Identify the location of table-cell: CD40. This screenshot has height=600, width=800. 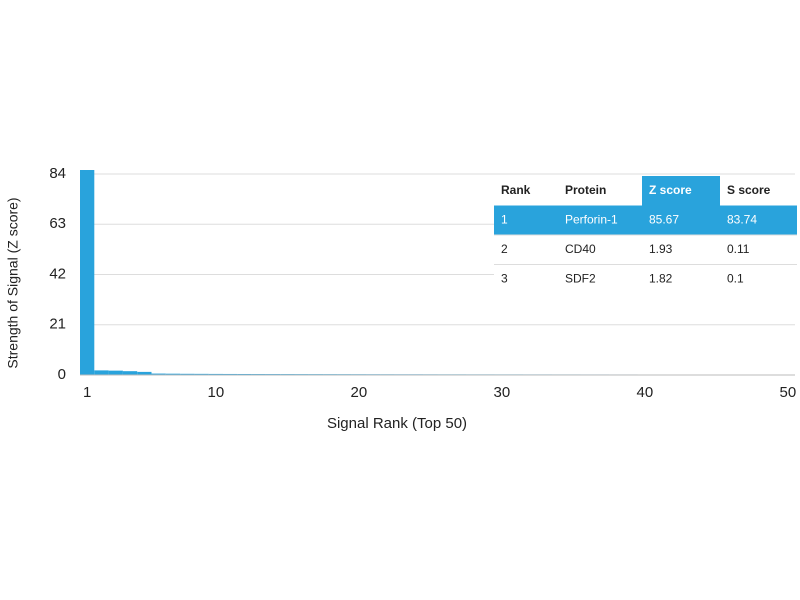
(580, 249).